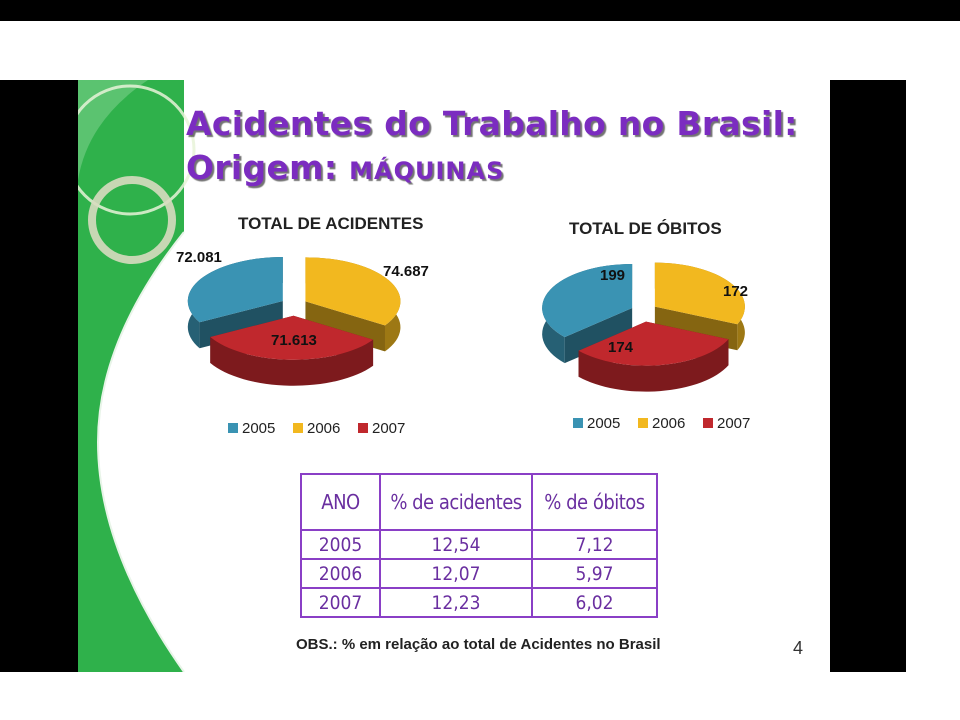 This screenshot has height=720, width=960. Describe the element at coordinates (492, 123) in the screenshot. I see `title-line1: Acidentes do Trabalho no Brasil:` at that location.